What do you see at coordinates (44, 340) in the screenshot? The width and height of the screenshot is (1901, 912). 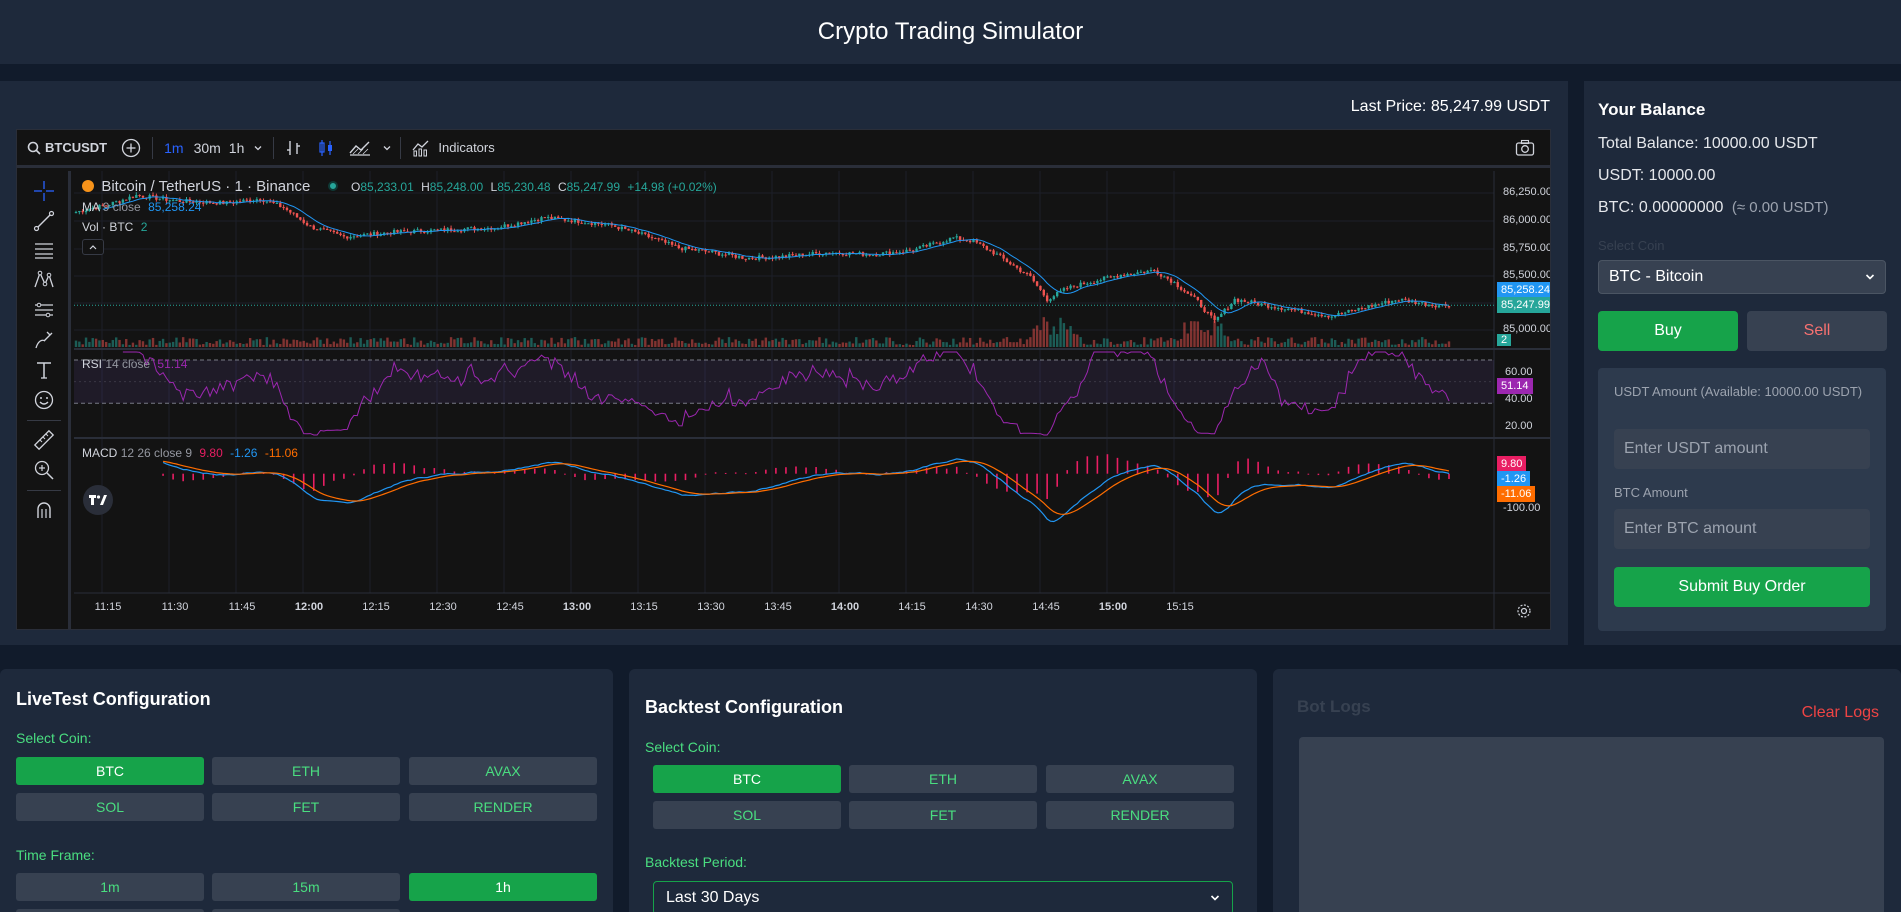 I see `brush-tool` at bounding box center [44, 340].